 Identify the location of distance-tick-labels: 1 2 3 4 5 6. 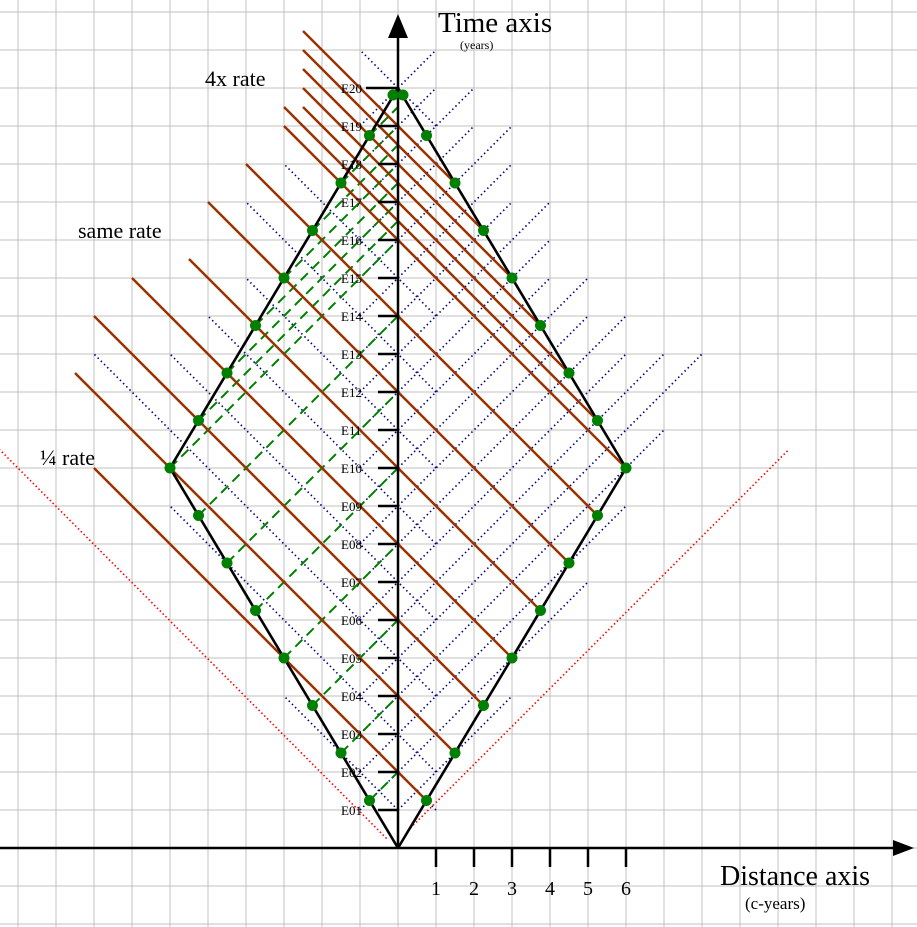
(531, 889).